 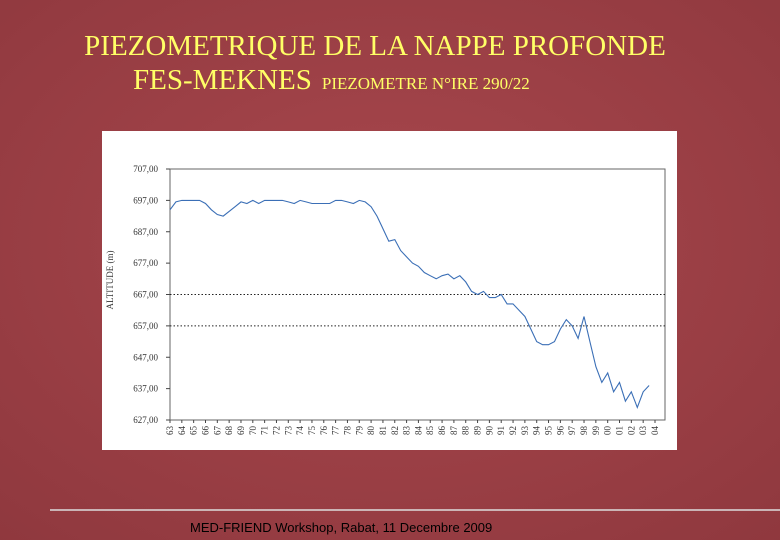 What do you see at coordinates (347, 431) in the screenshot?
I see `x-tick-label: 78` at bounding box center [347, 431].